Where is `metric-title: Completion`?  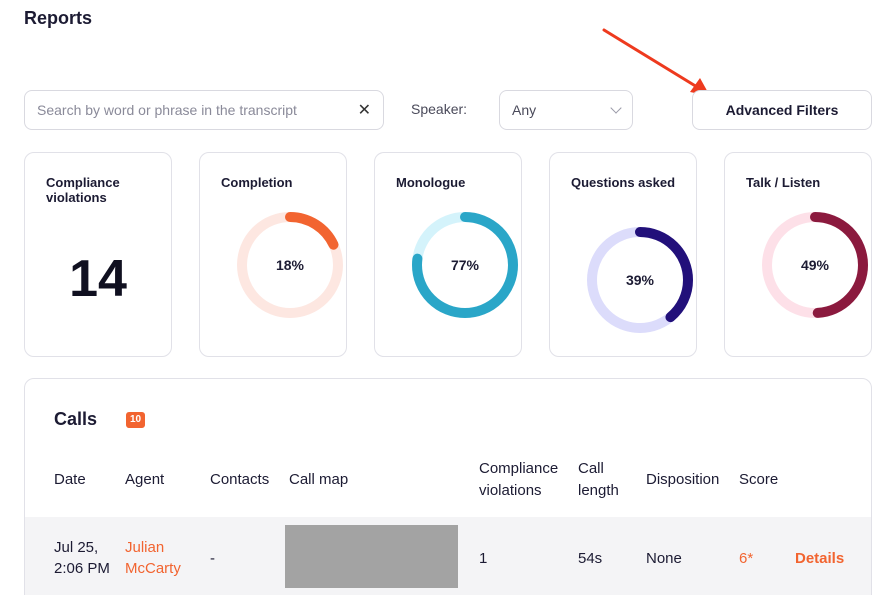
metric-title: Completion is located at coordinates (257, 182).